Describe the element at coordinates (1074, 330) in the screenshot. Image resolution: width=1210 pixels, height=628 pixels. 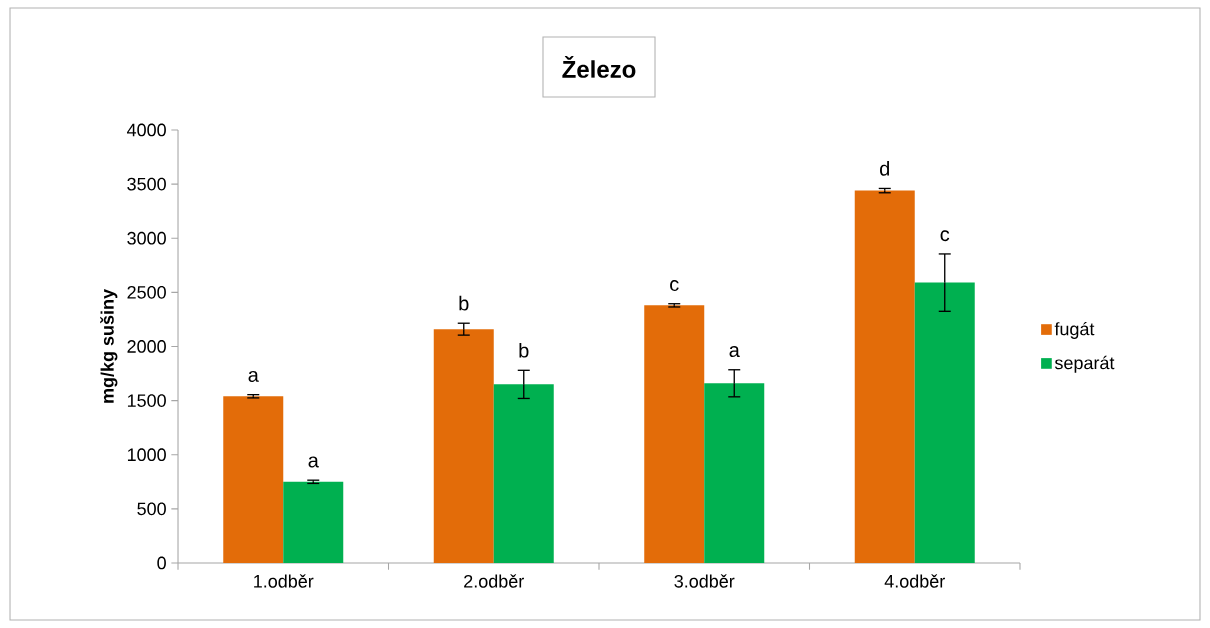
I see `legend-label: fugát` at that location.